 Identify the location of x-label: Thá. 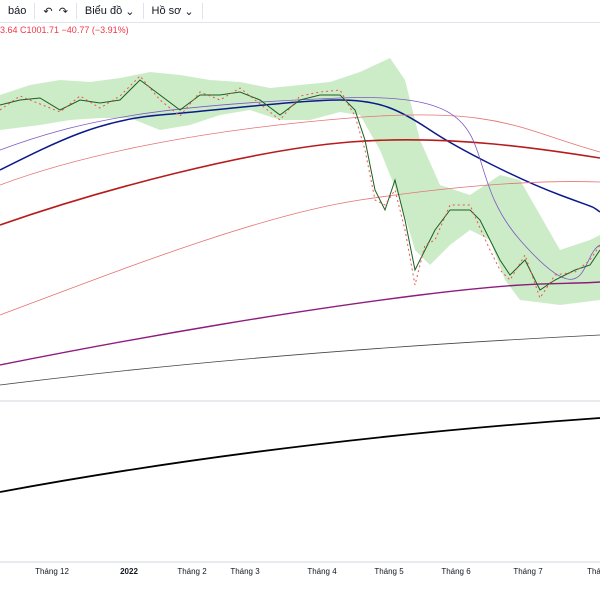
(593, 571).